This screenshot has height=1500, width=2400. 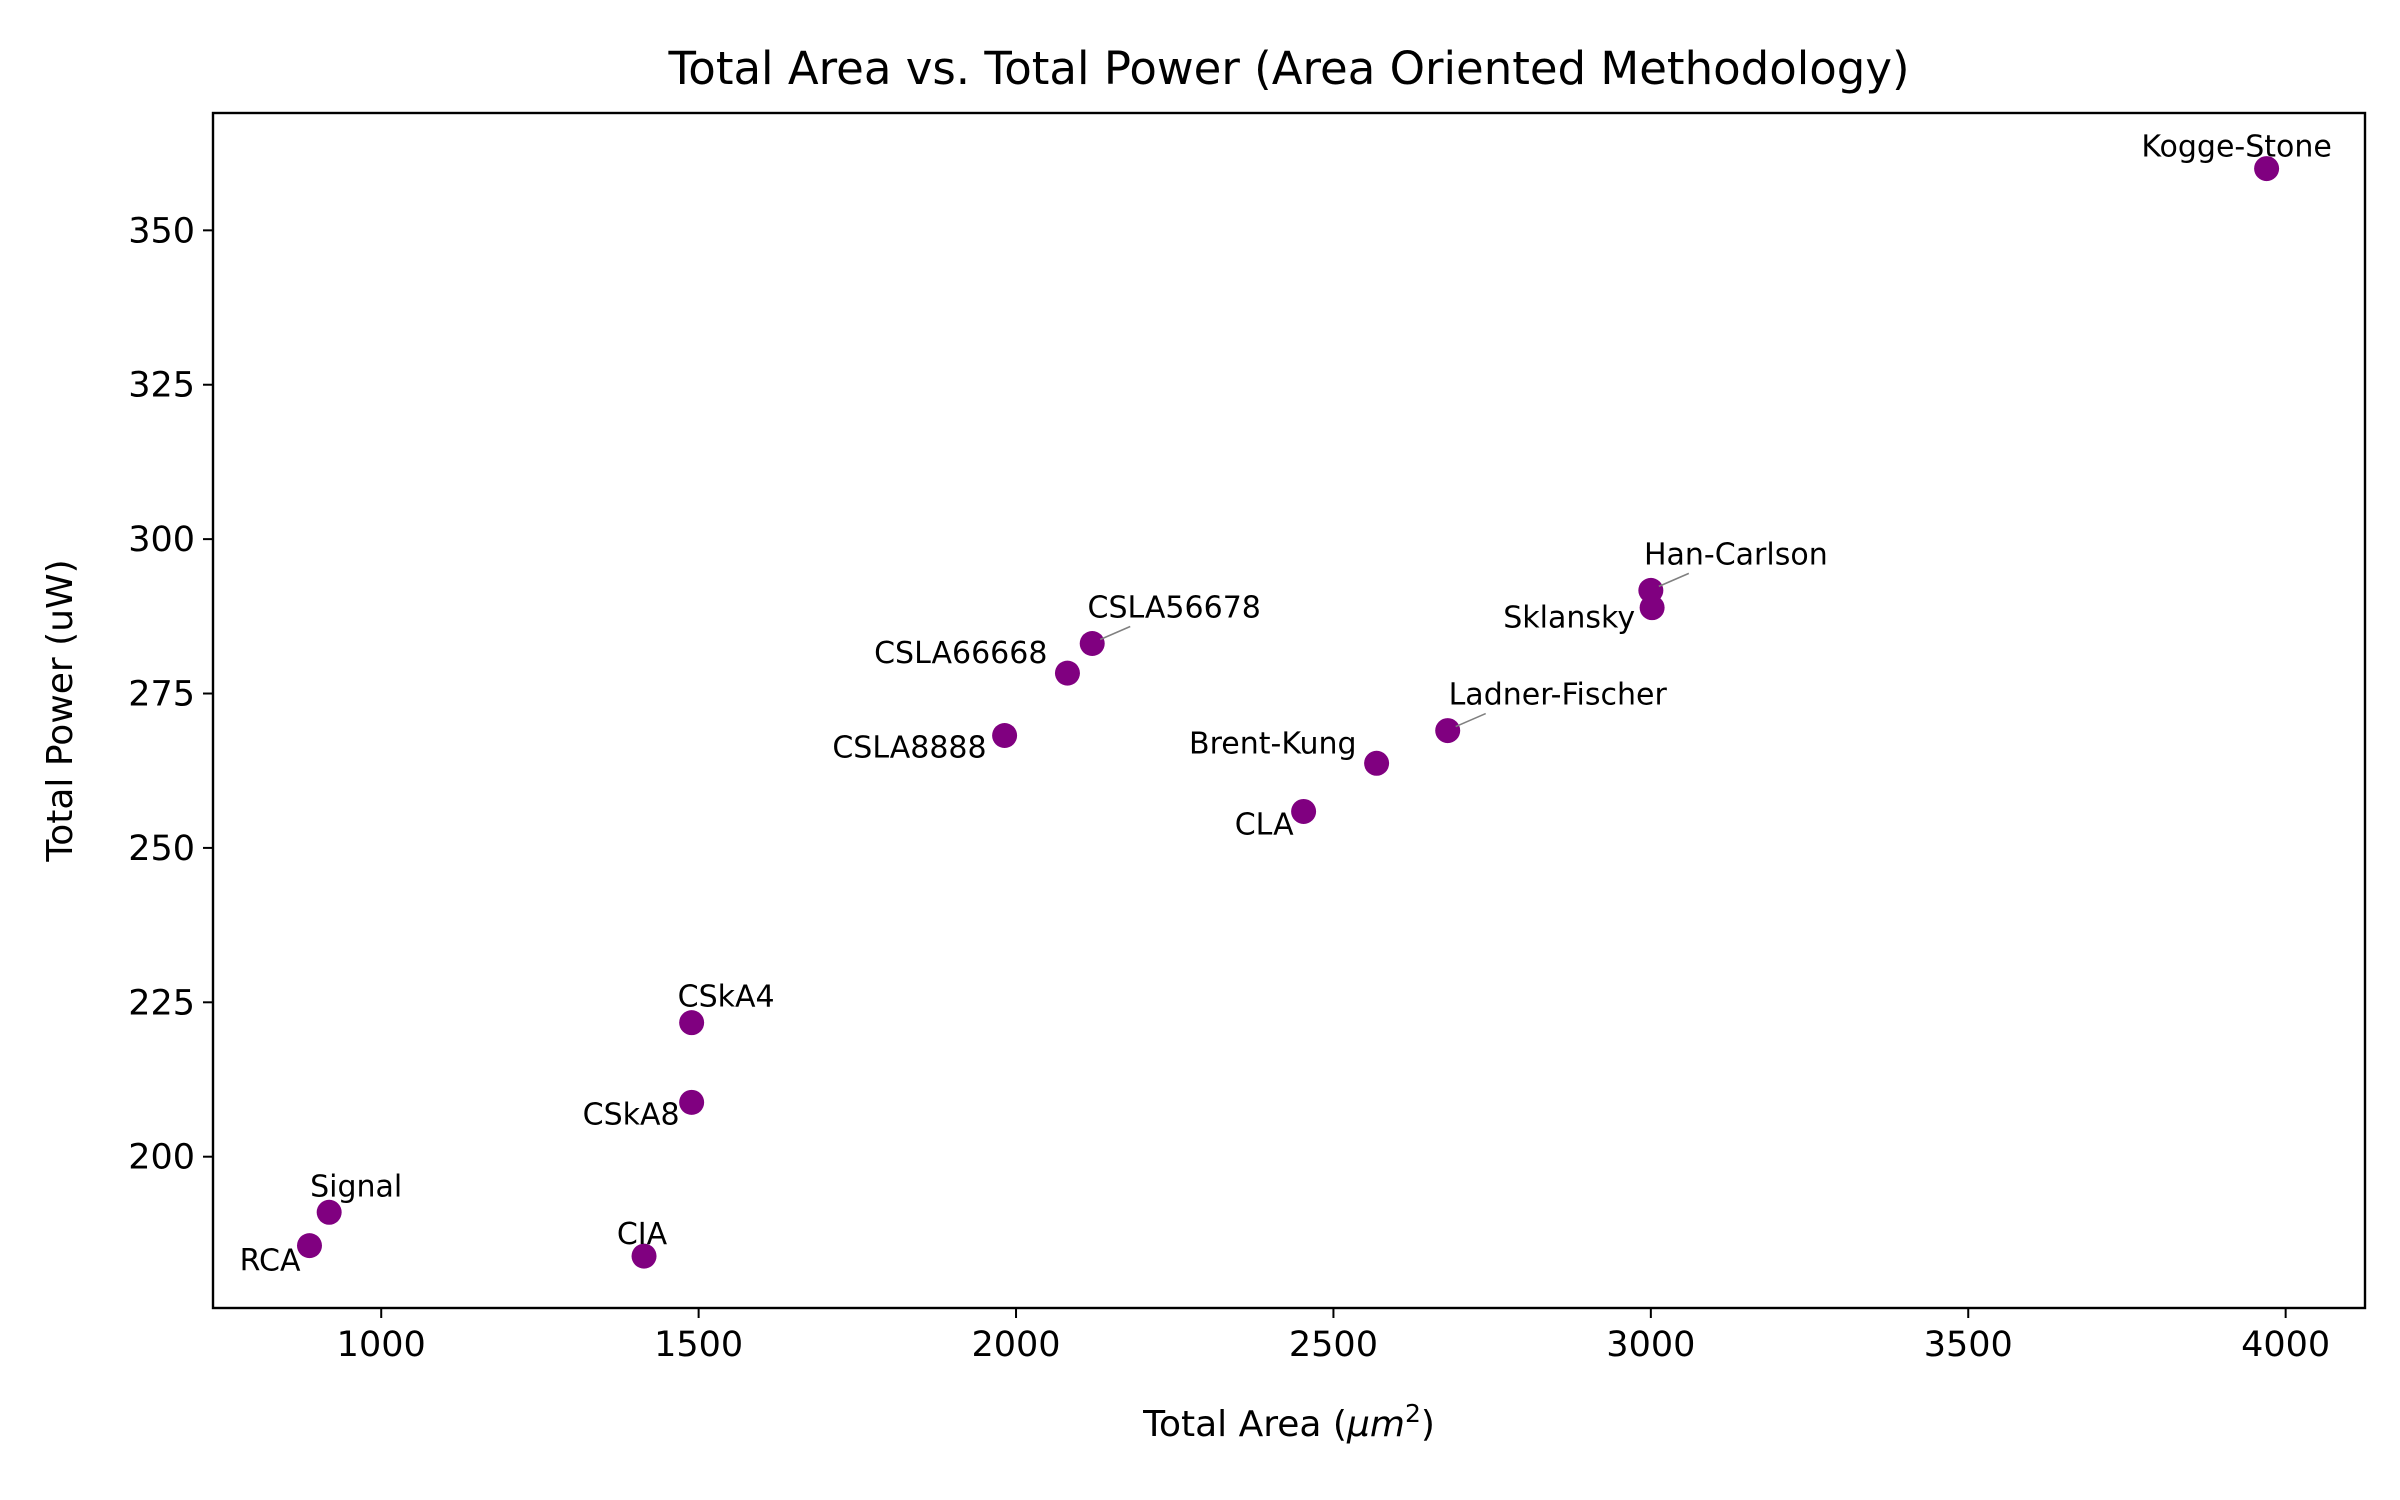 I want to click on x-tick-label: 1500, so click(x=698, y=1345).